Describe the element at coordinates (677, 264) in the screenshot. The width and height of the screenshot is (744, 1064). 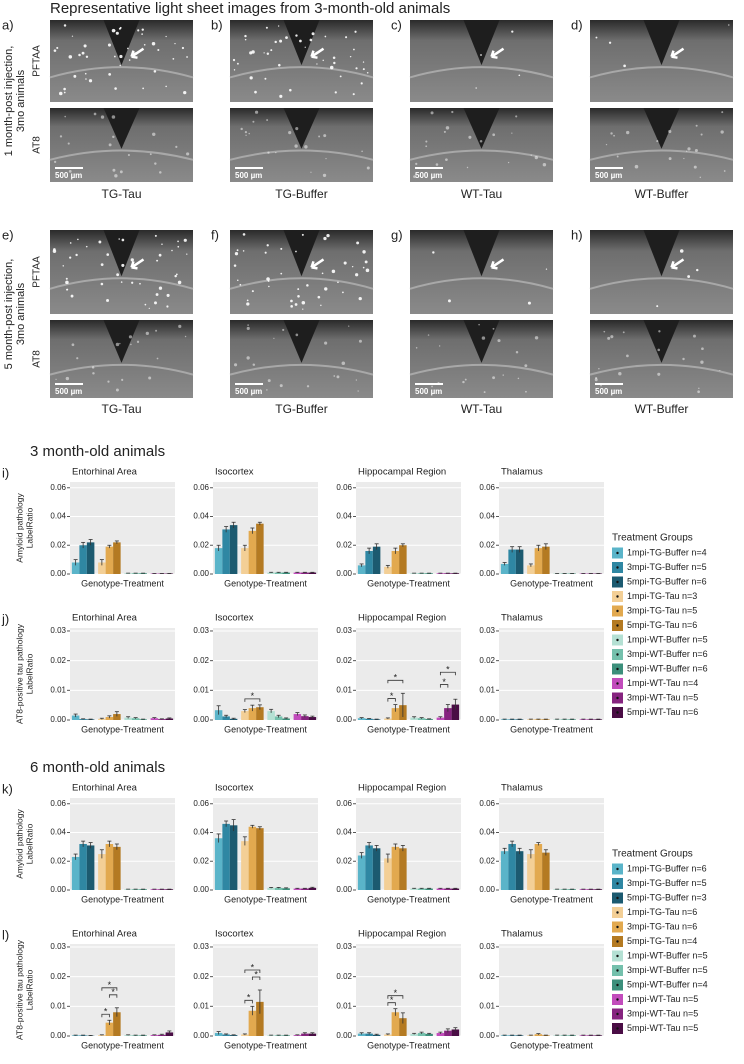
I see `arrow` at that location.